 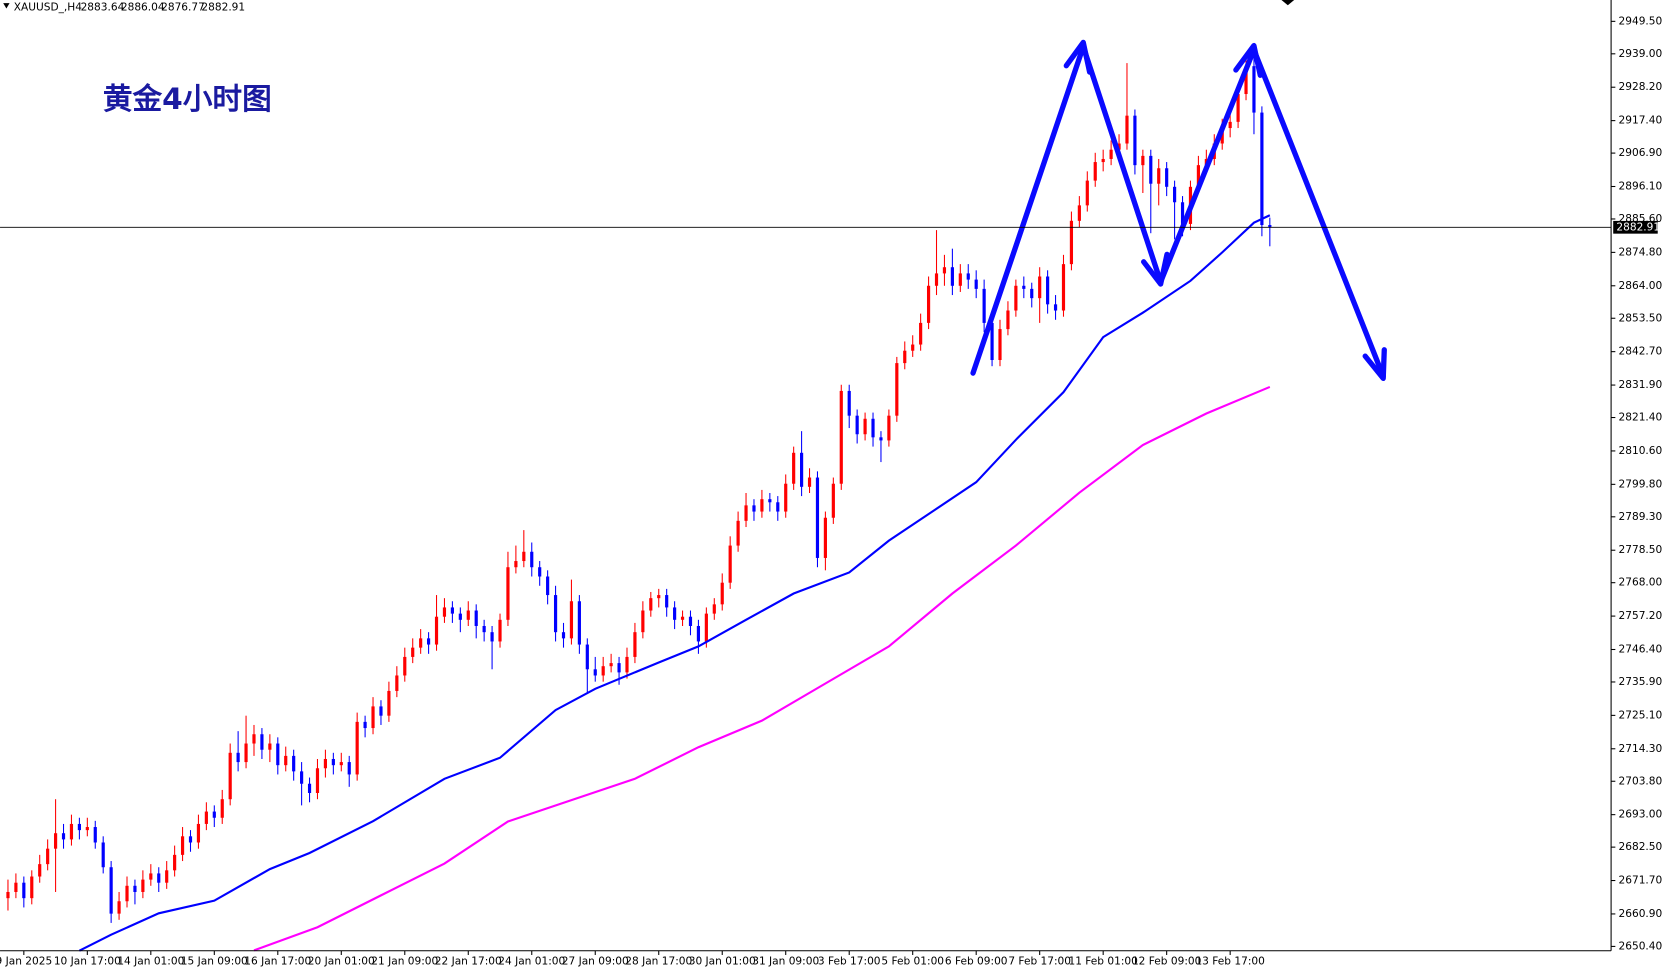 I want to click on menu-triangle, so click(x=6, y=6).